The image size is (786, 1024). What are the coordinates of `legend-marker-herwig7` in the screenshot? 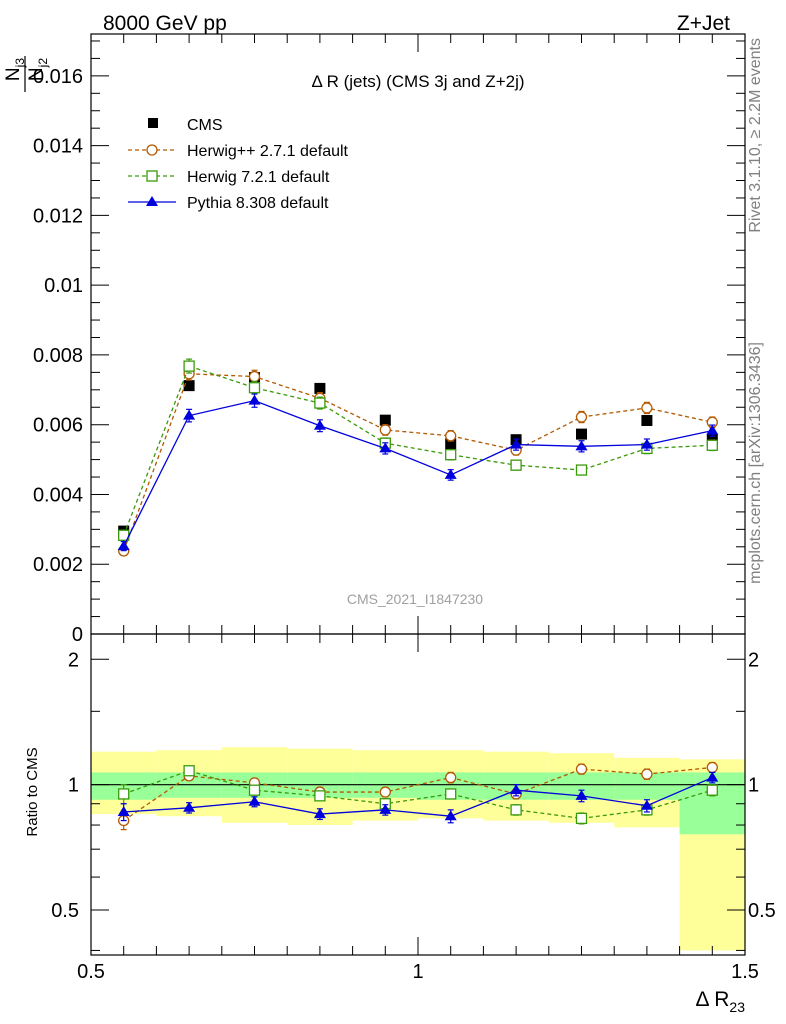 It's located at (152, 176).